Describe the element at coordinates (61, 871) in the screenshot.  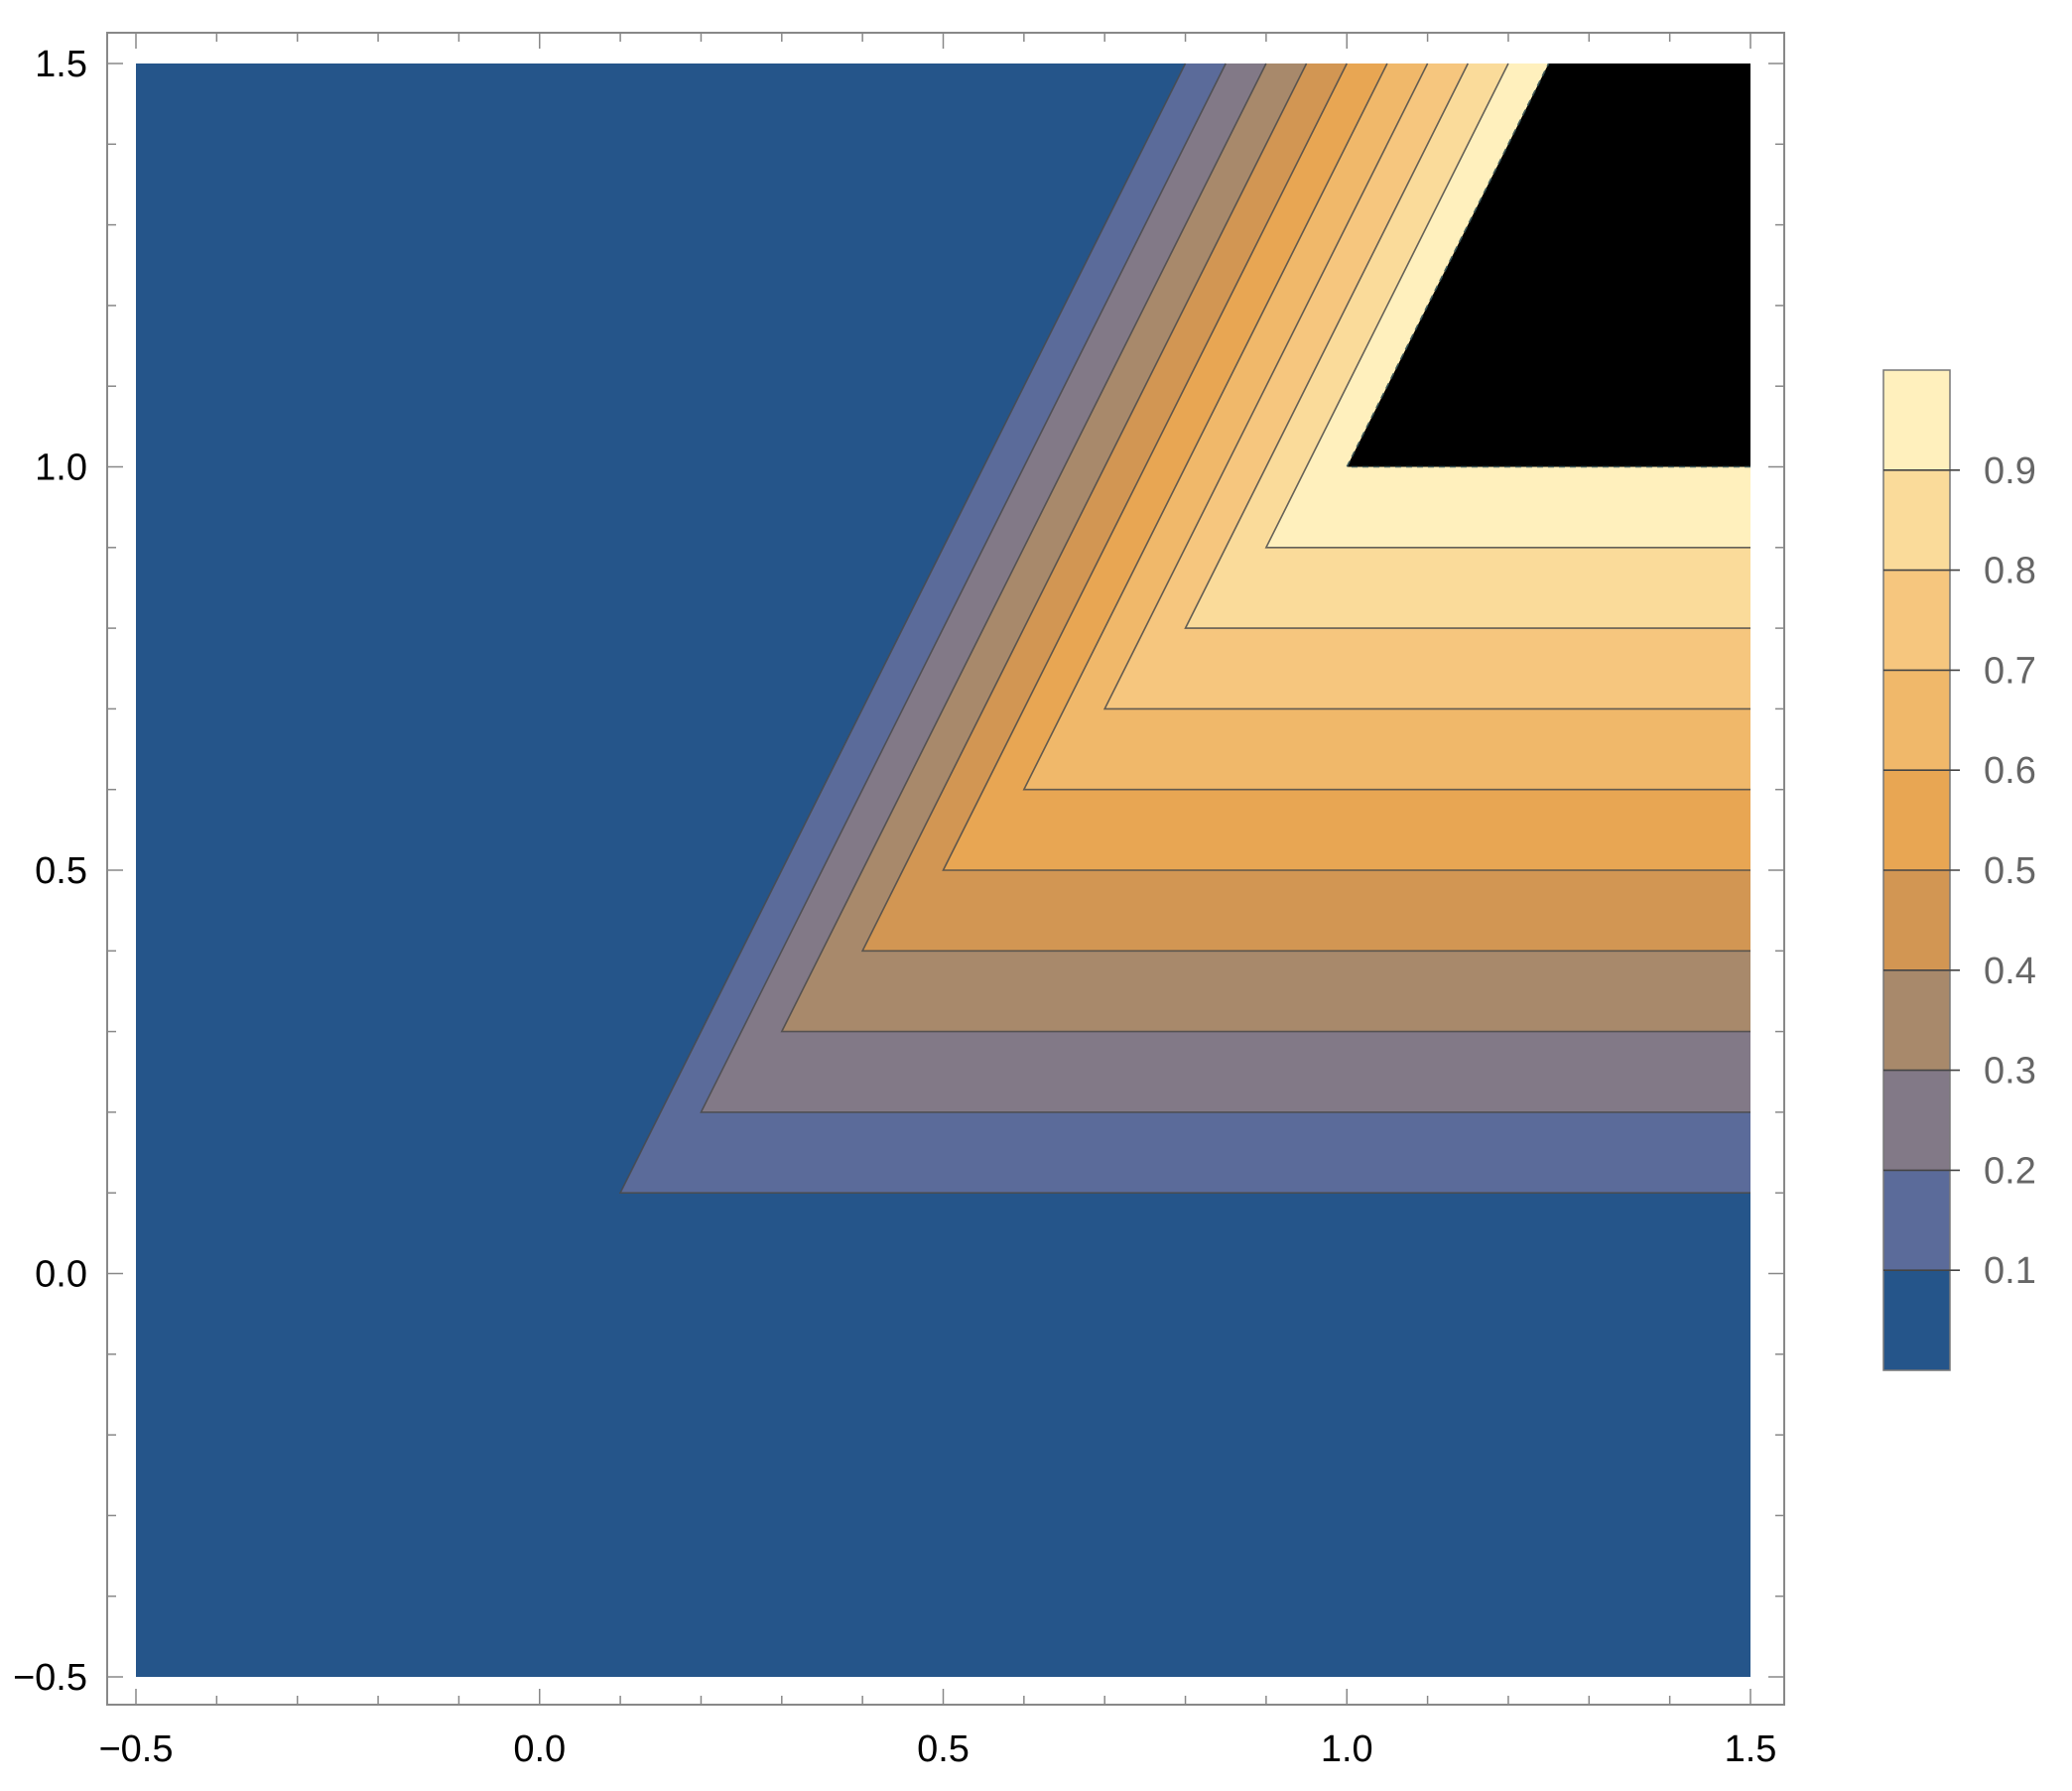
I see `y-tick-label: 0.5` at that location.